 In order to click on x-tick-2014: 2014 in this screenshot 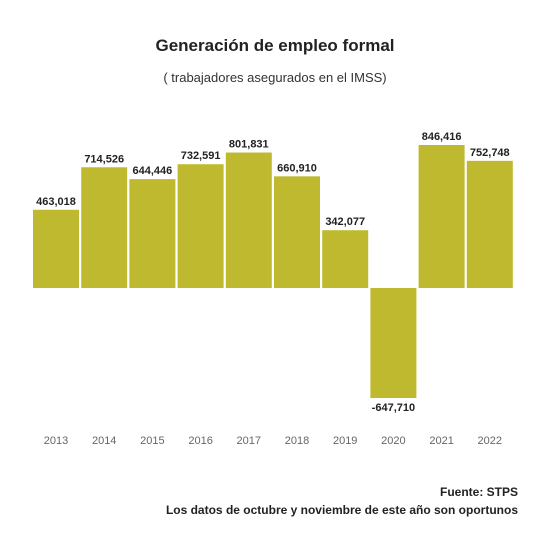, I will do `click(104, 441)`.